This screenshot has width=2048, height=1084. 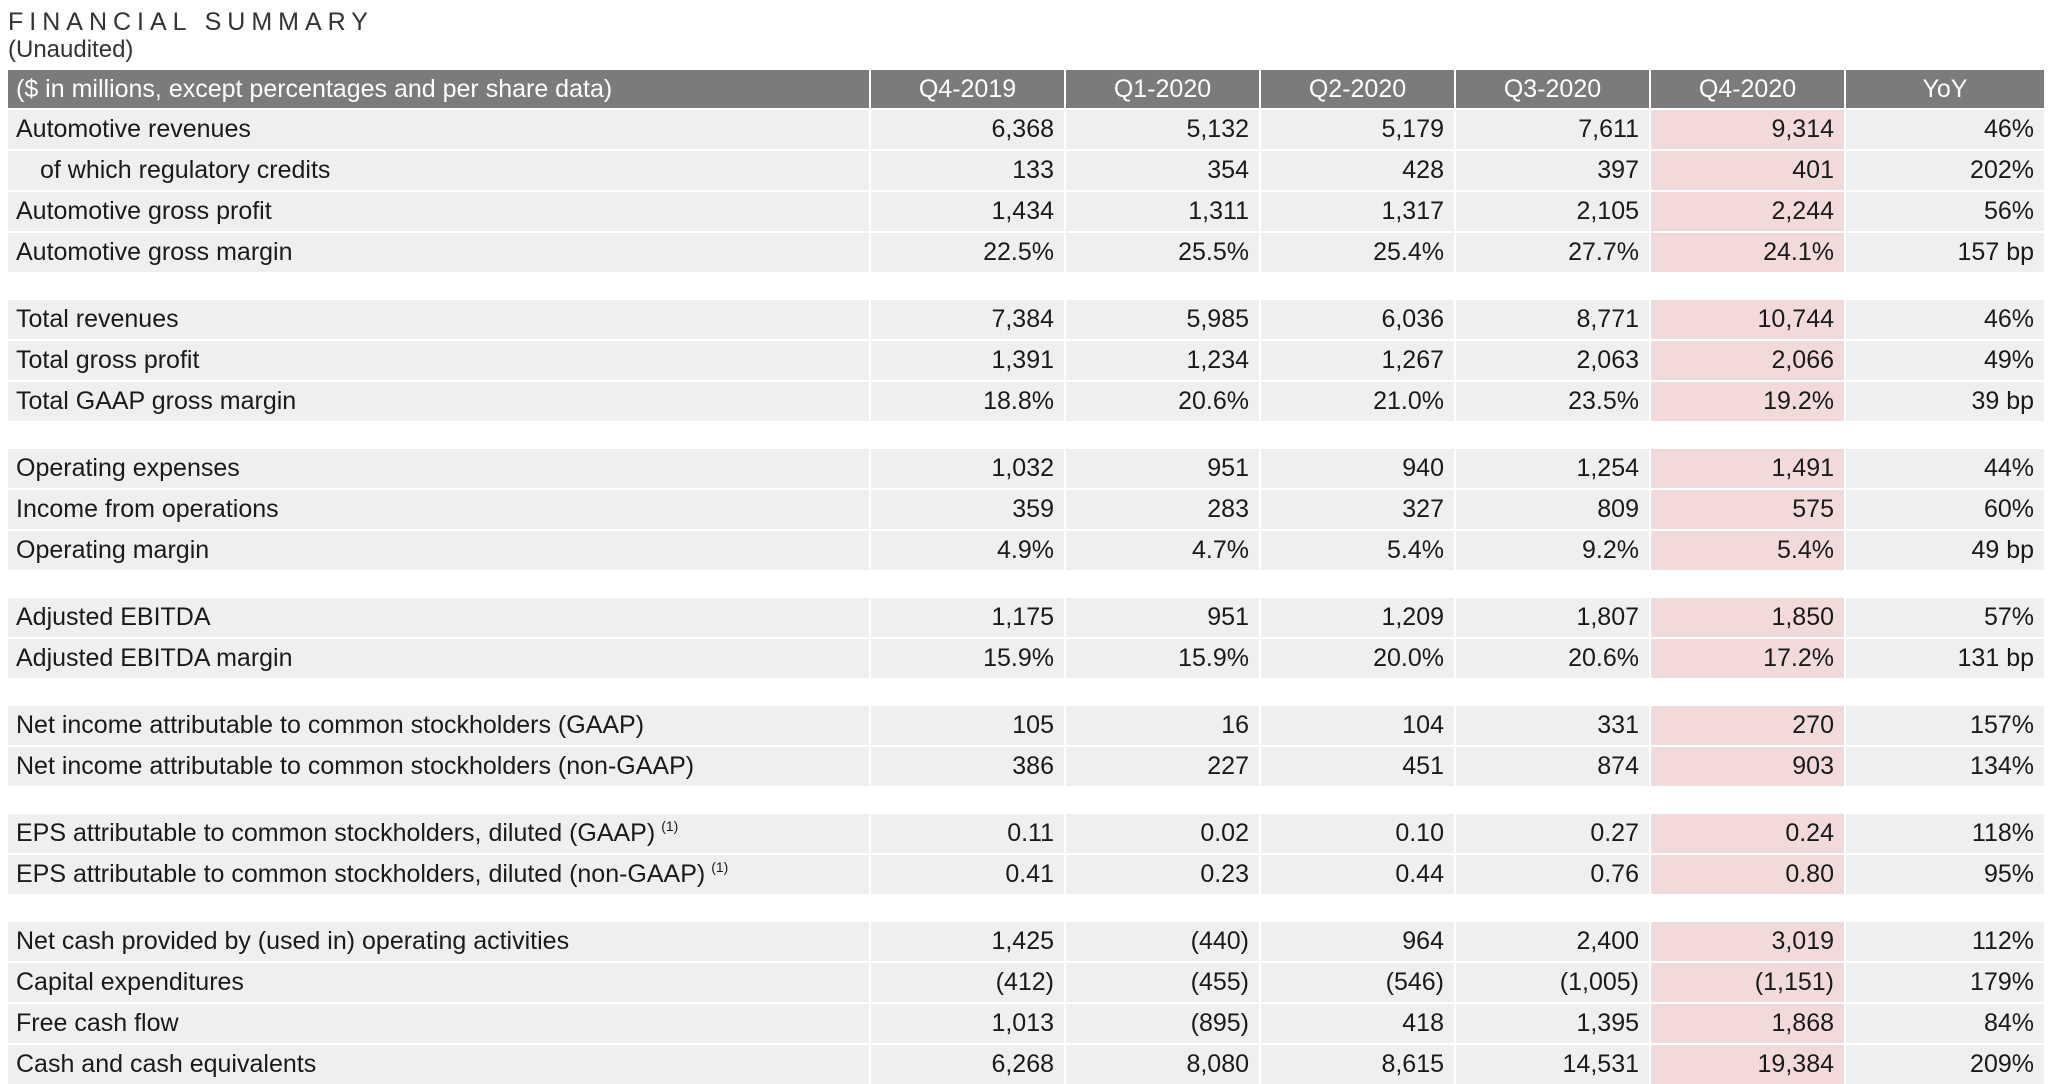 I want to click on row-label: Operating margin, so click(x=439, y=550).